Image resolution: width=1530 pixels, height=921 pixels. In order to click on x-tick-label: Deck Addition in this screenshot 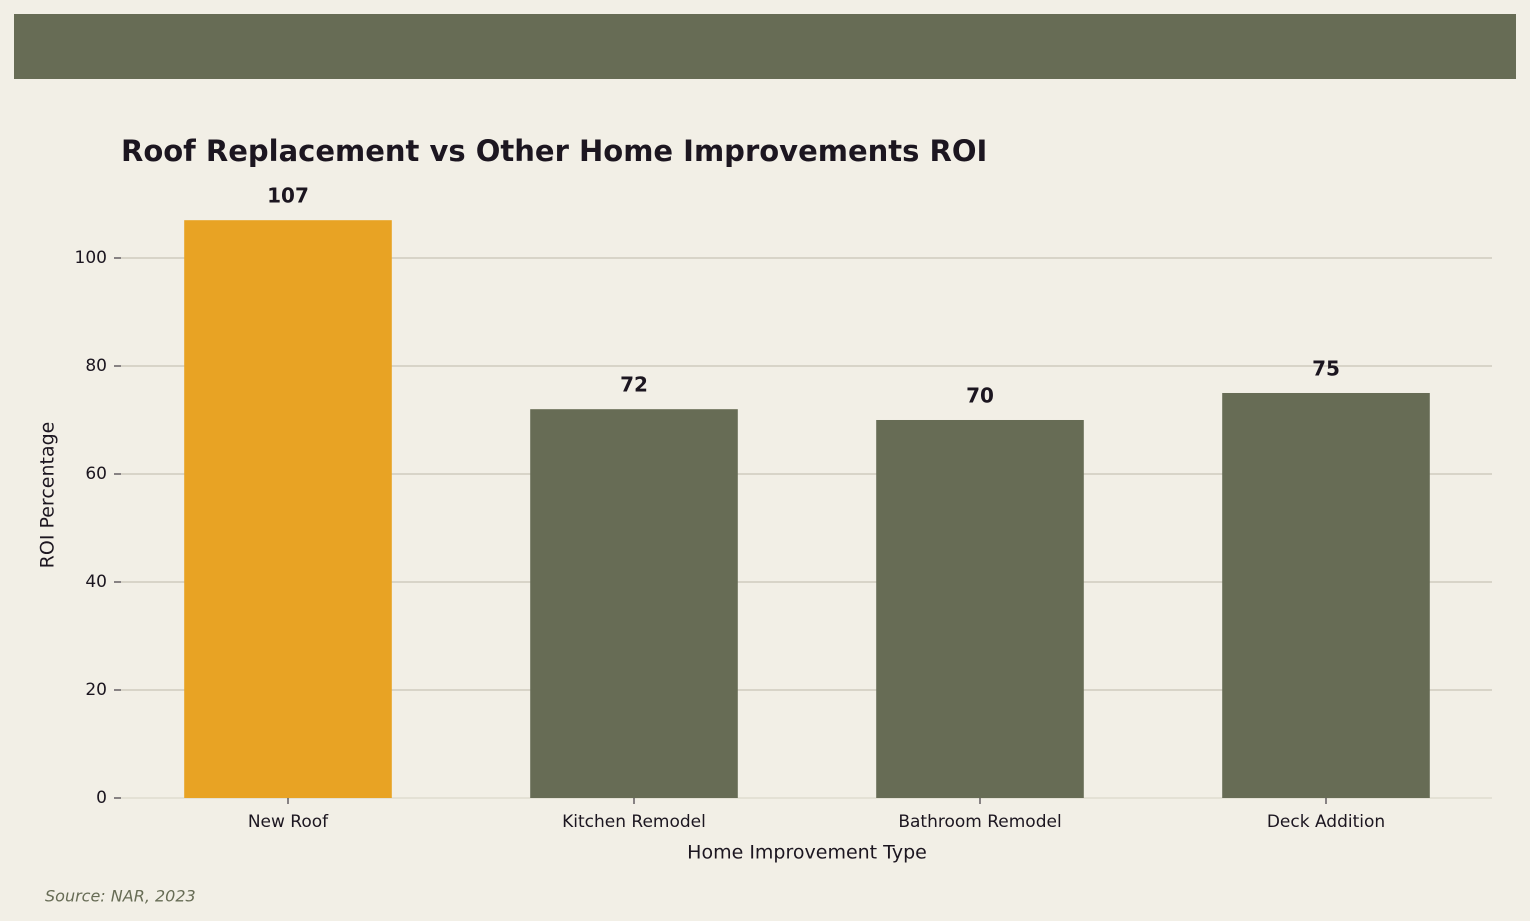, I will do `click(1326, 822)`.